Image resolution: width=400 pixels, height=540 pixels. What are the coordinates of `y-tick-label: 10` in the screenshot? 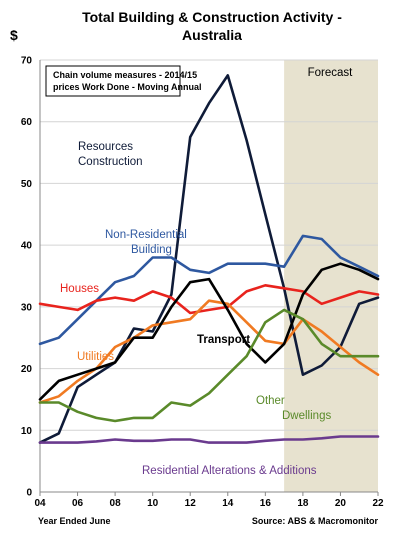 It's located at (27, 431).